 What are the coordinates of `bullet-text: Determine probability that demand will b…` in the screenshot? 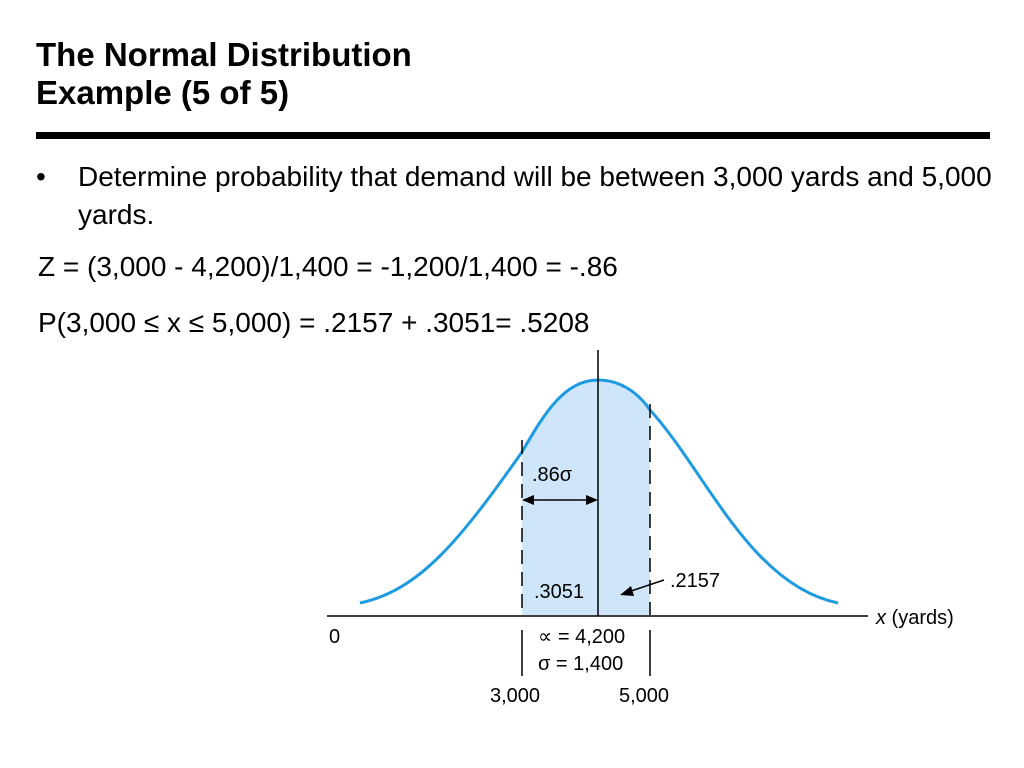 It's located at (535, 195).